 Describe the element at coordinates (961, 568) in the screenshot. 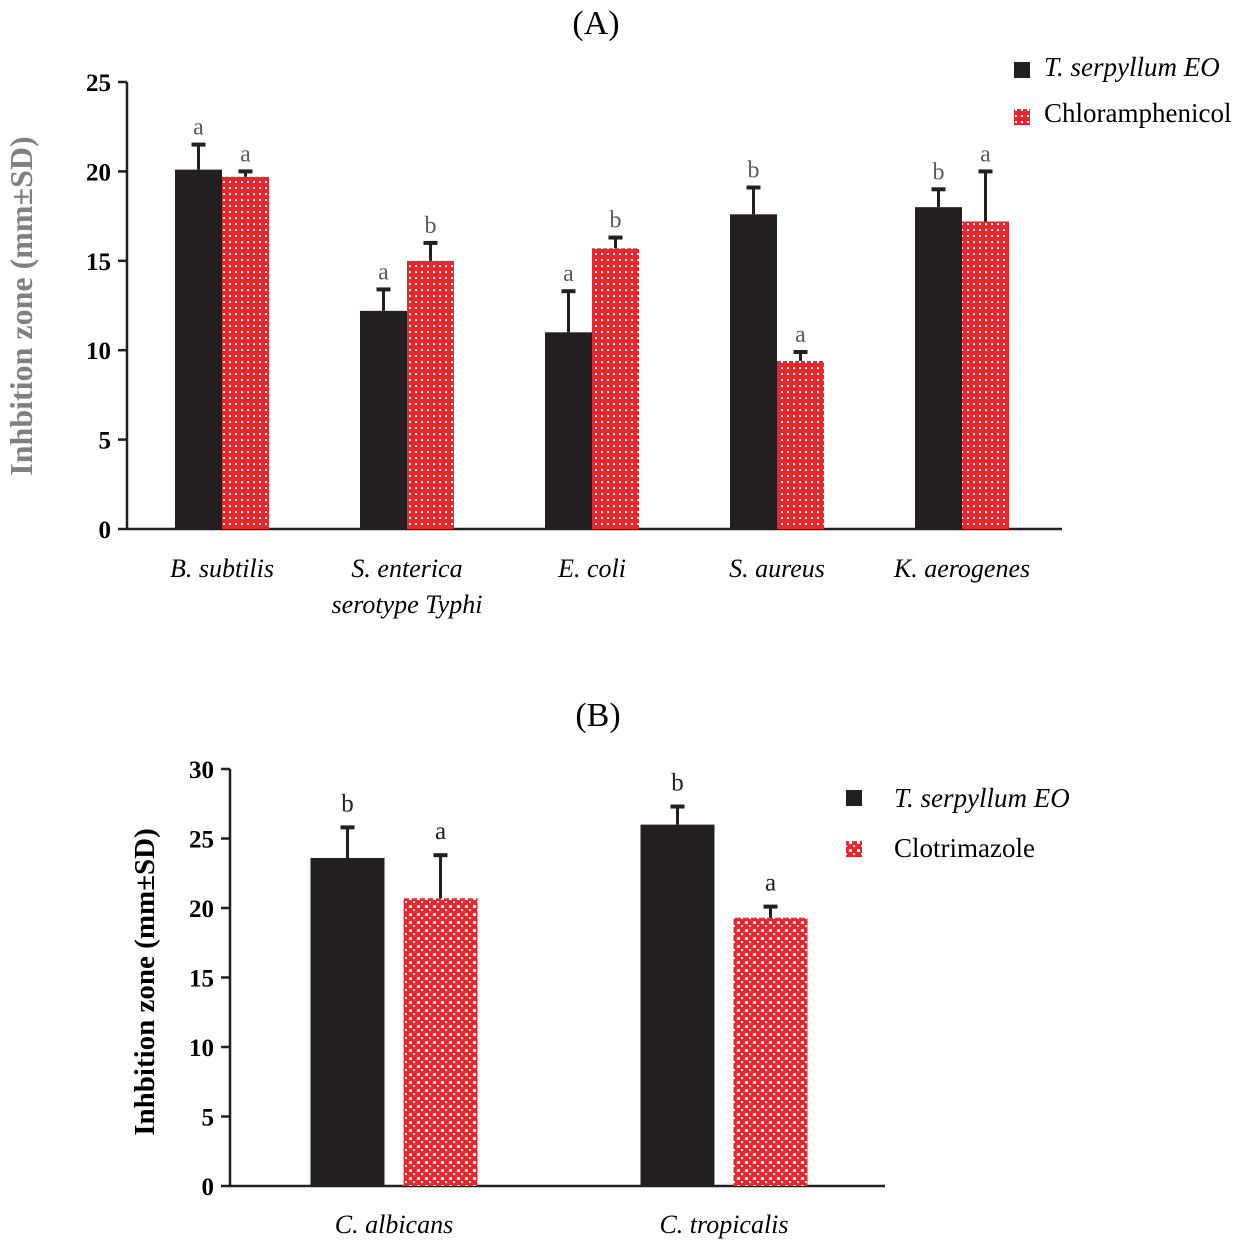

I see `x-category-label: K. aerogenes` at that location.